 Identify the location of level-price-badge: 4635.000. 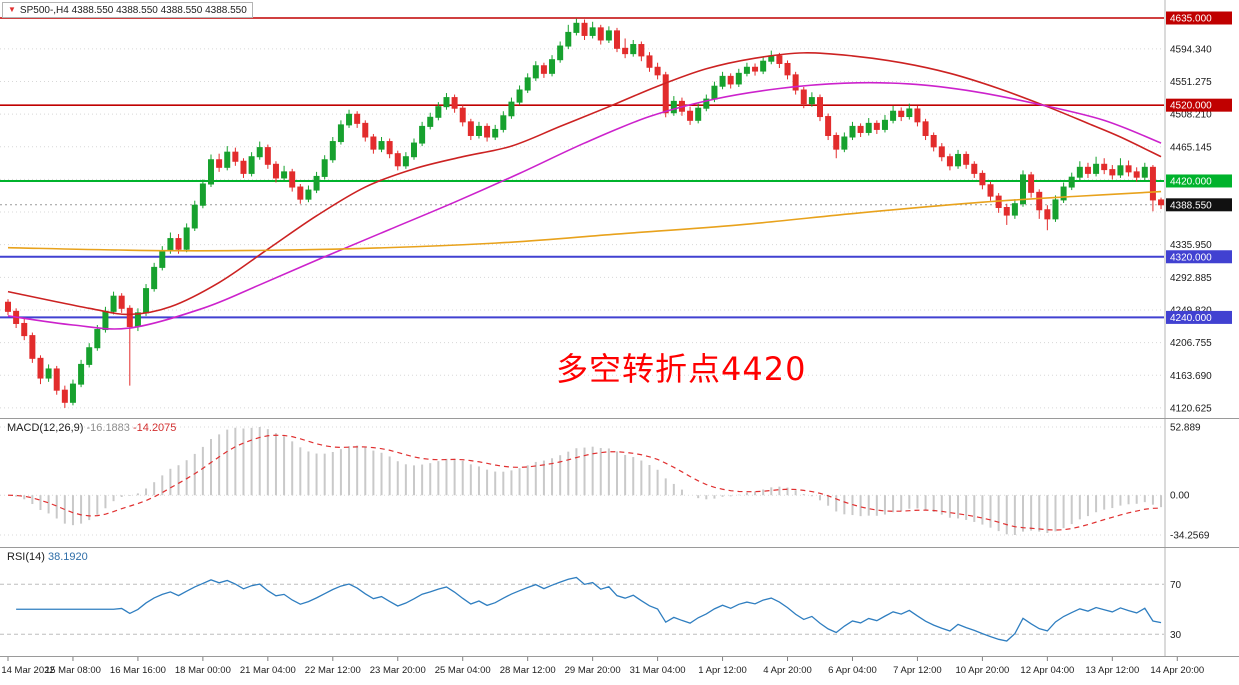
(1191, 19).